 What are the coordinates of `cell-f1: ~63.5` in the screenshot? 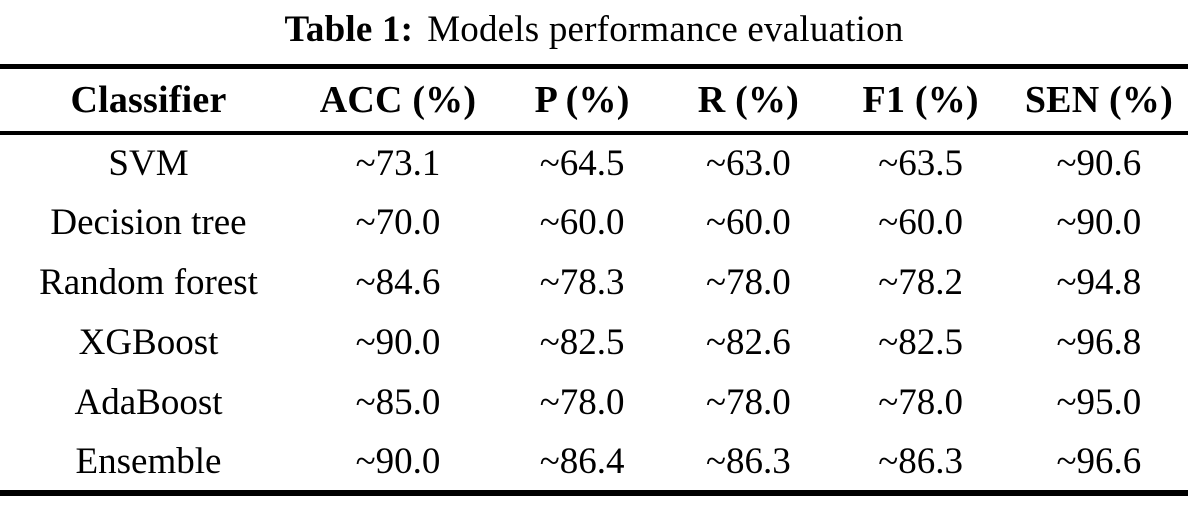 It's located at (921, 163).